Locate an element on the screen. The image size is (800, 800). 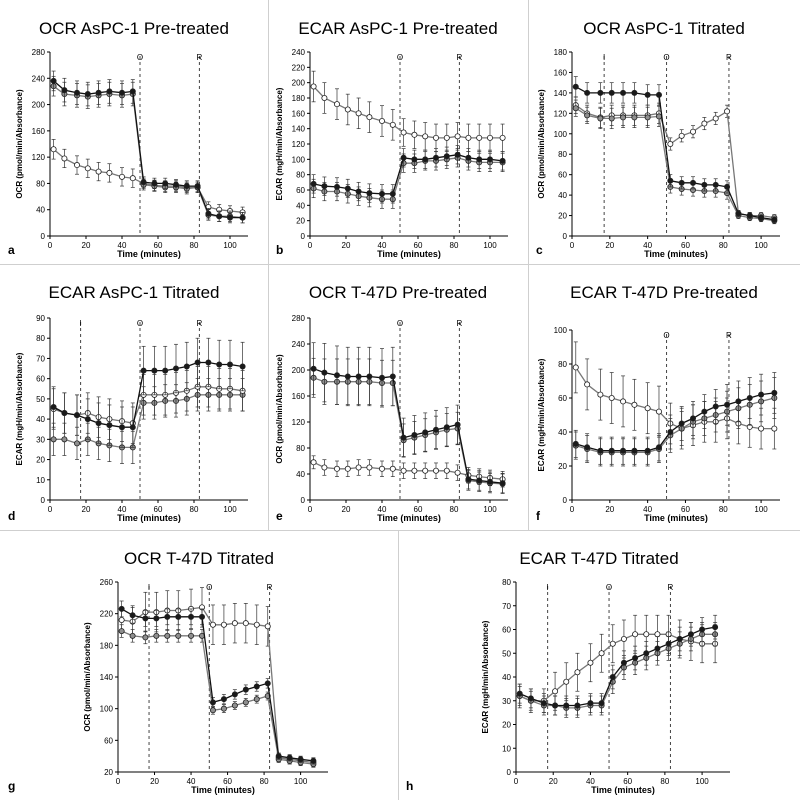
y-tick-label: 280 is located at coordinates (39, 52).